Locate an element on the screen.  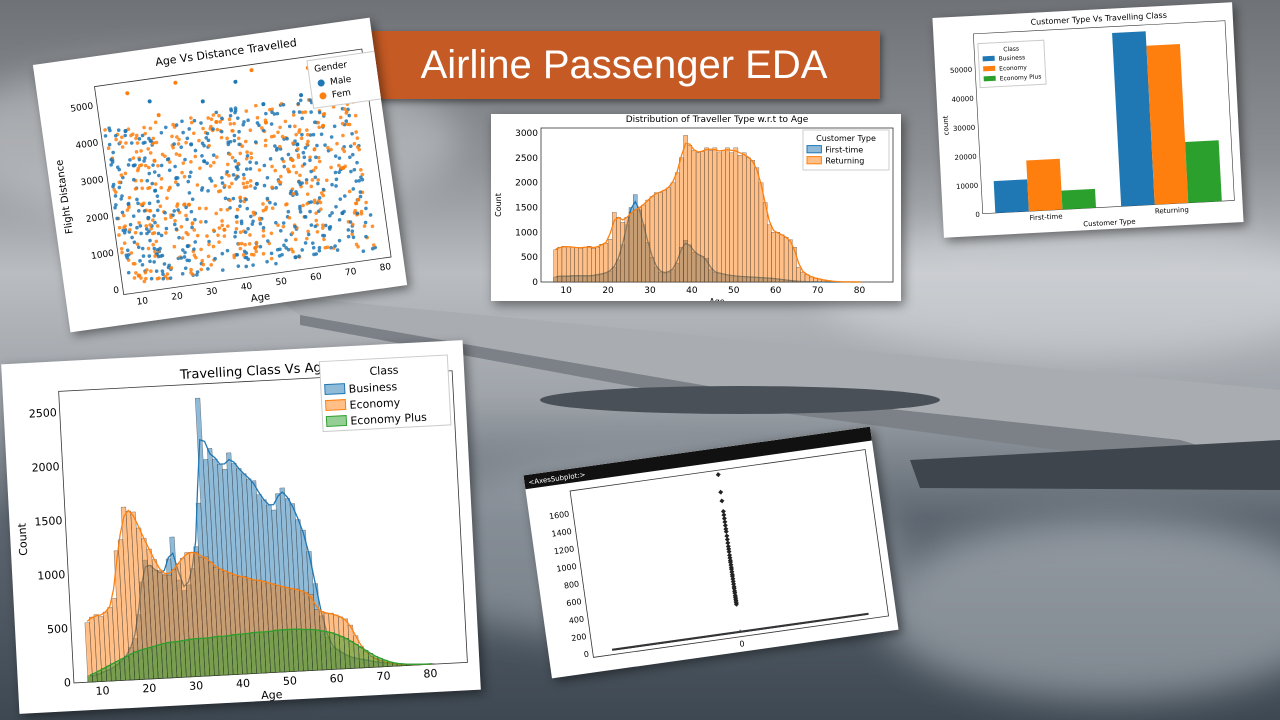
x-tick-label: 0 is located at coordinates (742, 644).